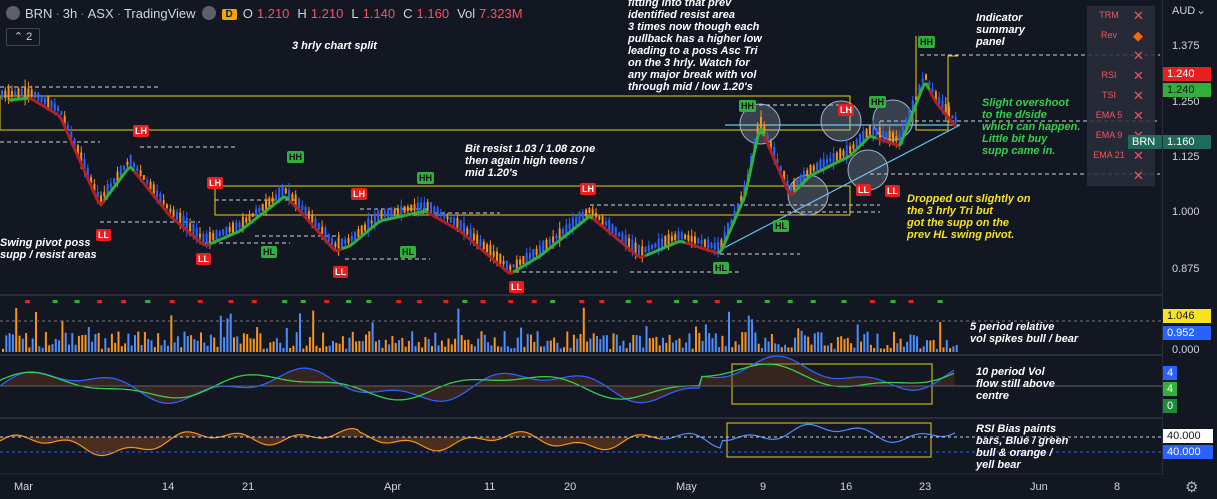 This screenshot has height=499, width=1217. I want to click on indicator-row: EMA 5 ✕, so click(1121, 116).